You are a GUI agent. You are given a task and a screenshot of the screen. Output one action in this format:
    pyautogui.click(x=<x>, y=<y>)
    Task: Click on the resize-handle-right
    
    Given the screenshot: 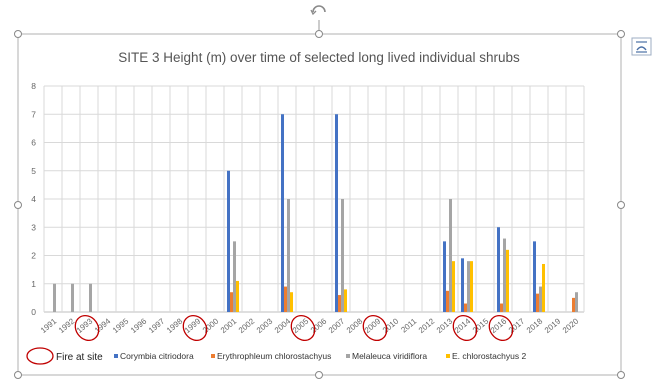 What is the action you would take?
    pyautogui.click(x=621, y=205)
    